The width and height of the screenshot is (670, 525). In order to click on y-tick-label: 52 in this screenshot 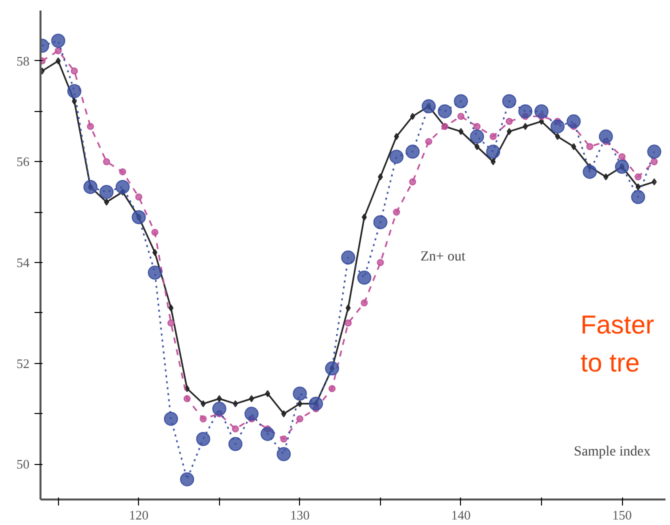, I will do `click(23, 363)`.